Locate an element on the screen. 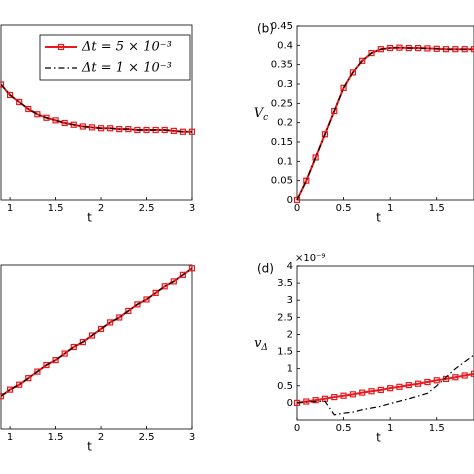  y-axis-label-main: v is located at coordinates (258, 343).